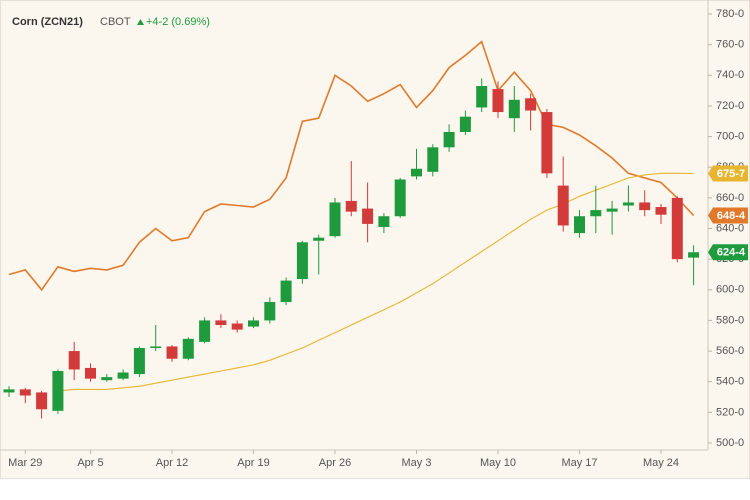 This screenshot has width=750, height=500. I want to click on chart-title: Corn (ZCN21), so click(47, 22).